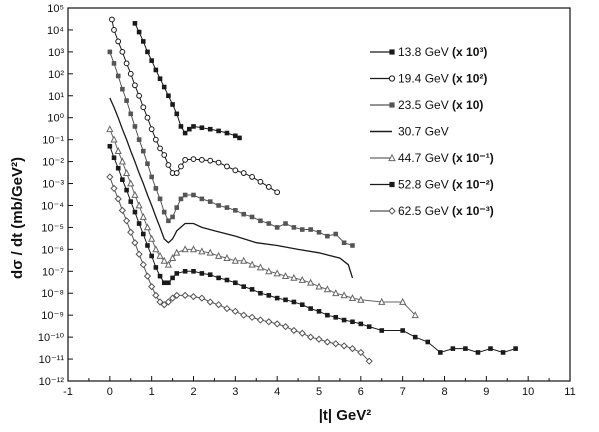 This screenshot has width=599, height=432. I want to click on x-tick-label: 5, so click(319, 392).